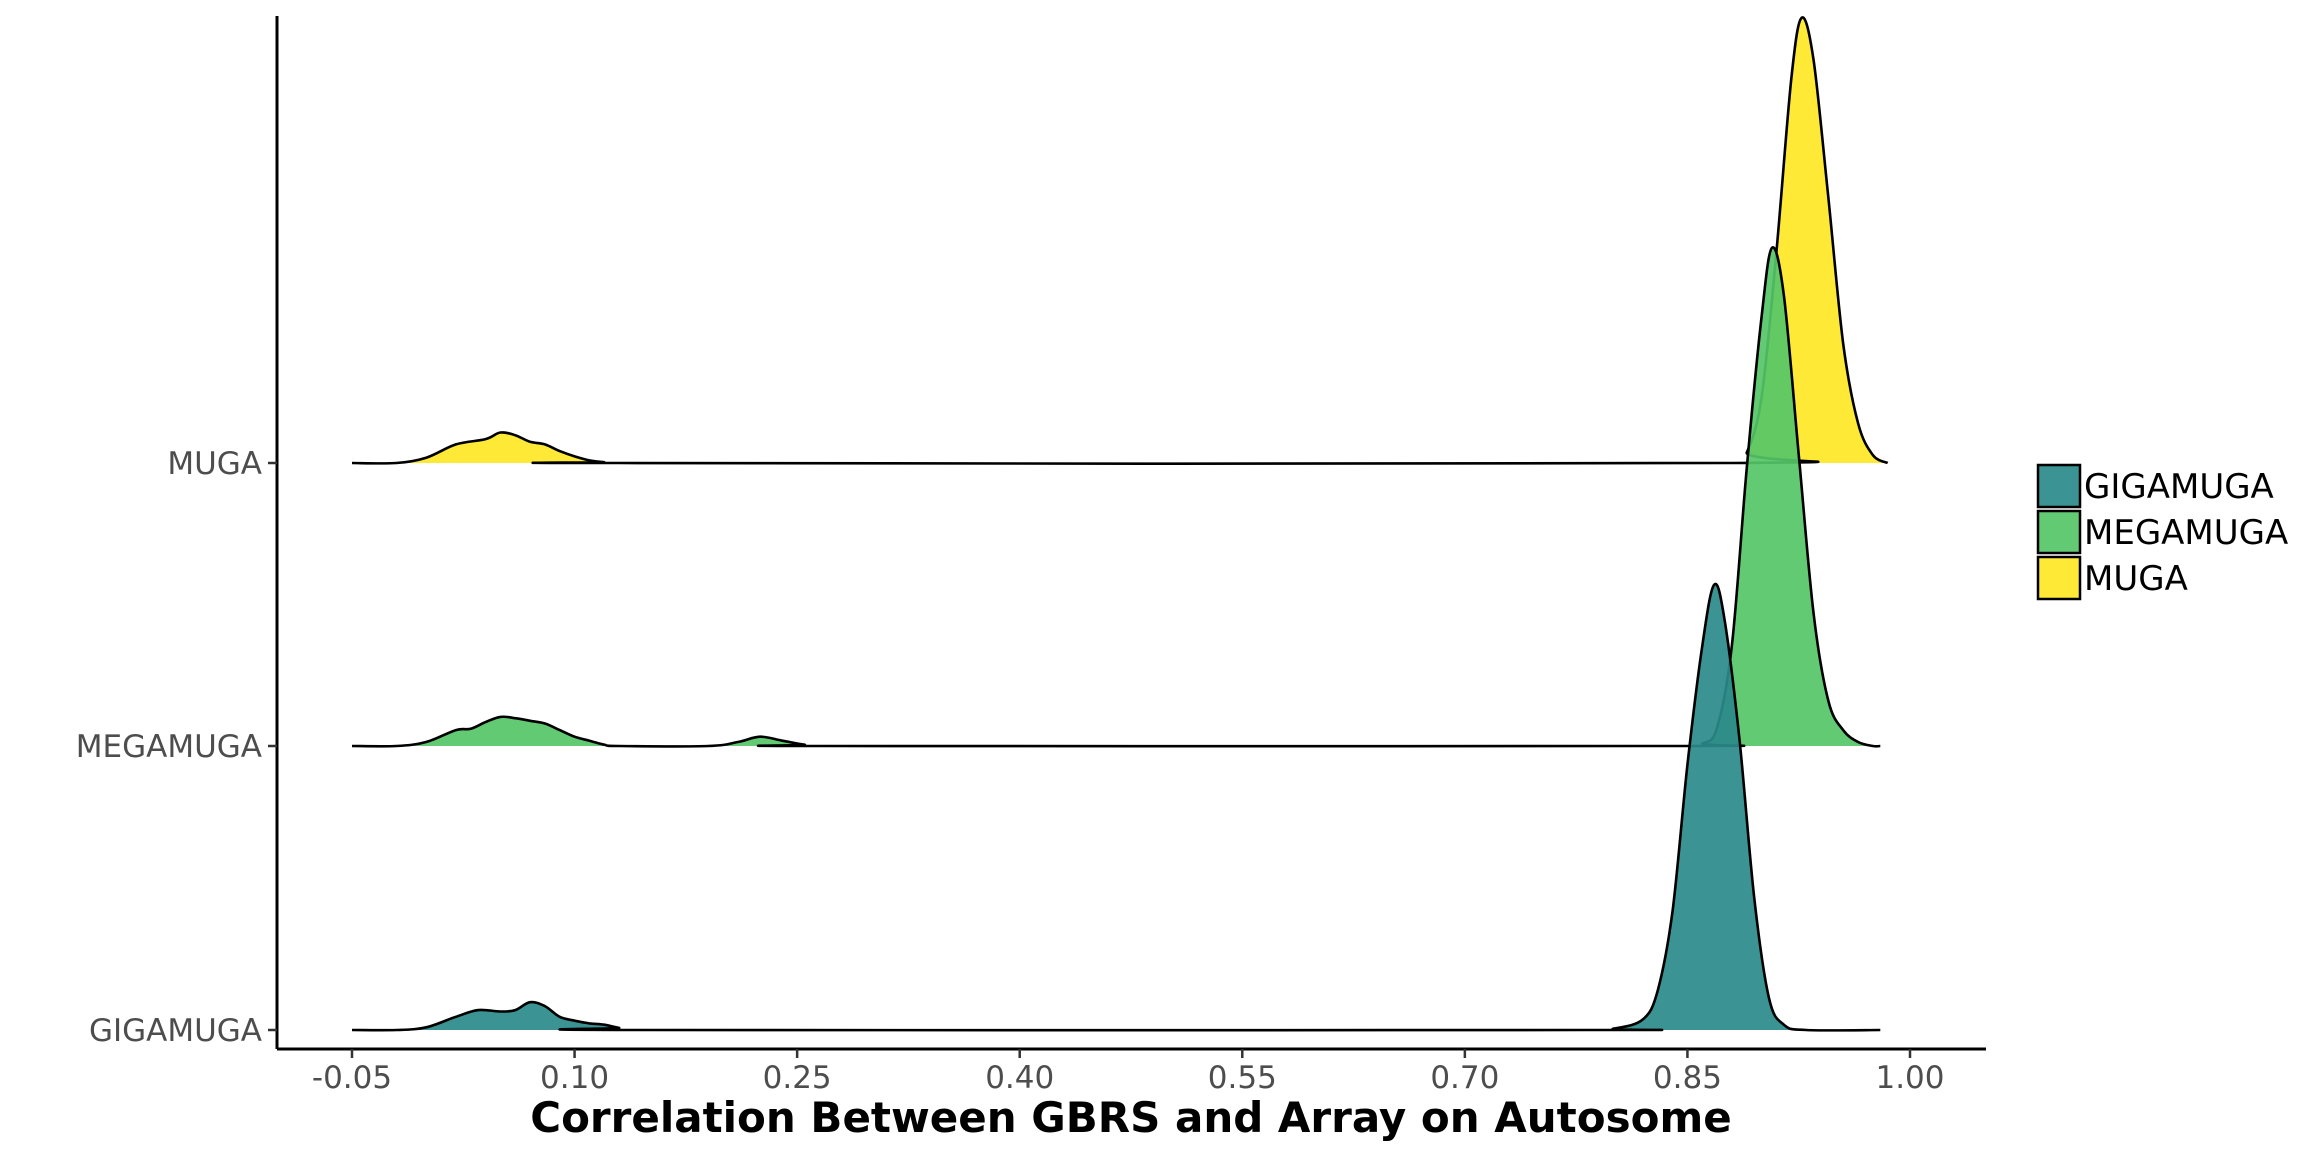  I want to click on legend: GIGAMUGA MEGAMUGA MUGA, so click(2162, 532).